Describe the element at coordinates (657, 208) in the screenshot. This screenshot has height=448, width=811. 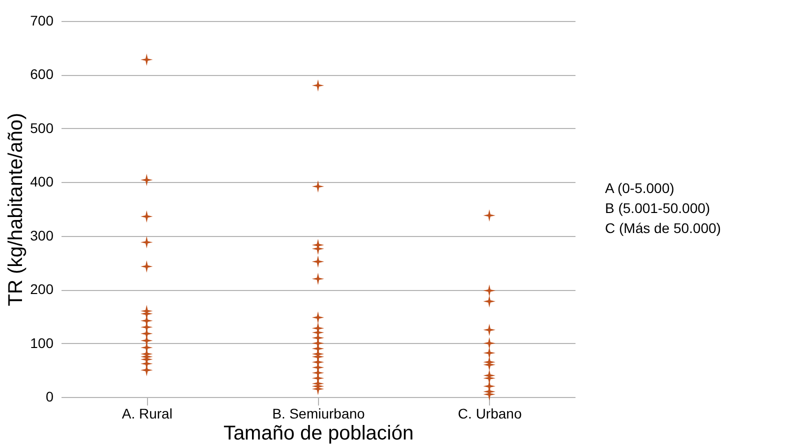
I see `text: B (5.001-50.000)` at that location.